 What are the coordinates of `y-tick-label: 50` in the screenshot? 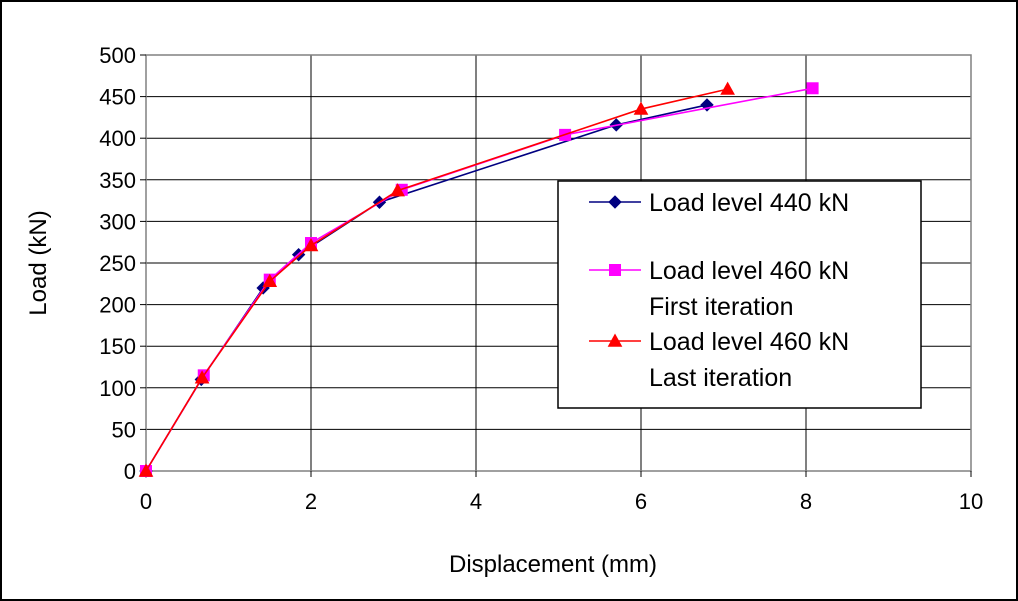 It's located at (124, 429).